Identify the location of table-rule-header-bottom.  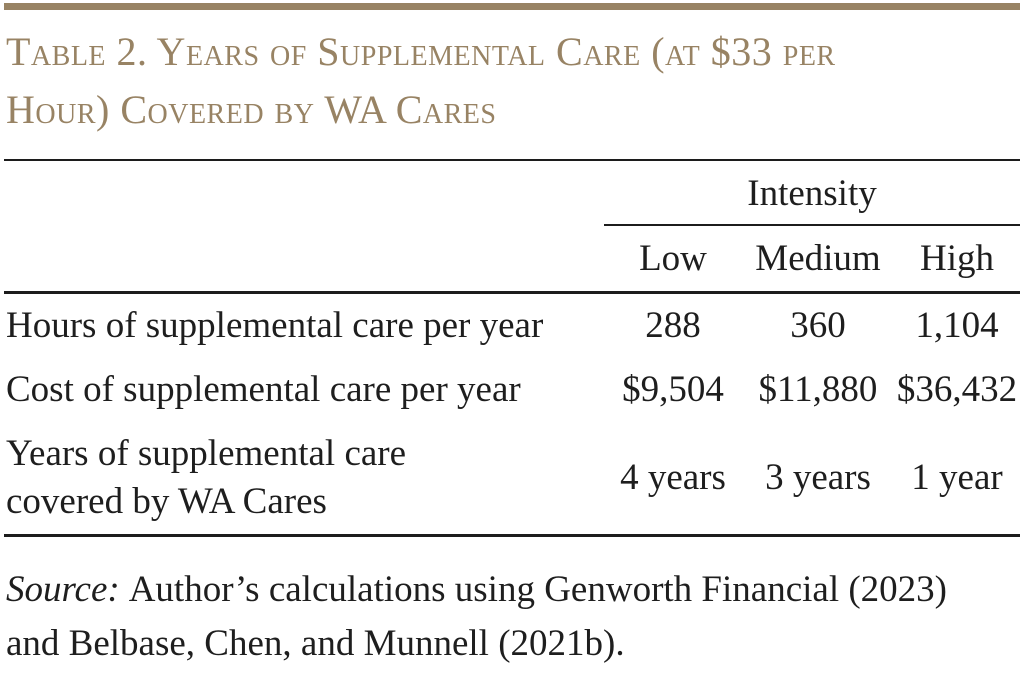
(512, 292).